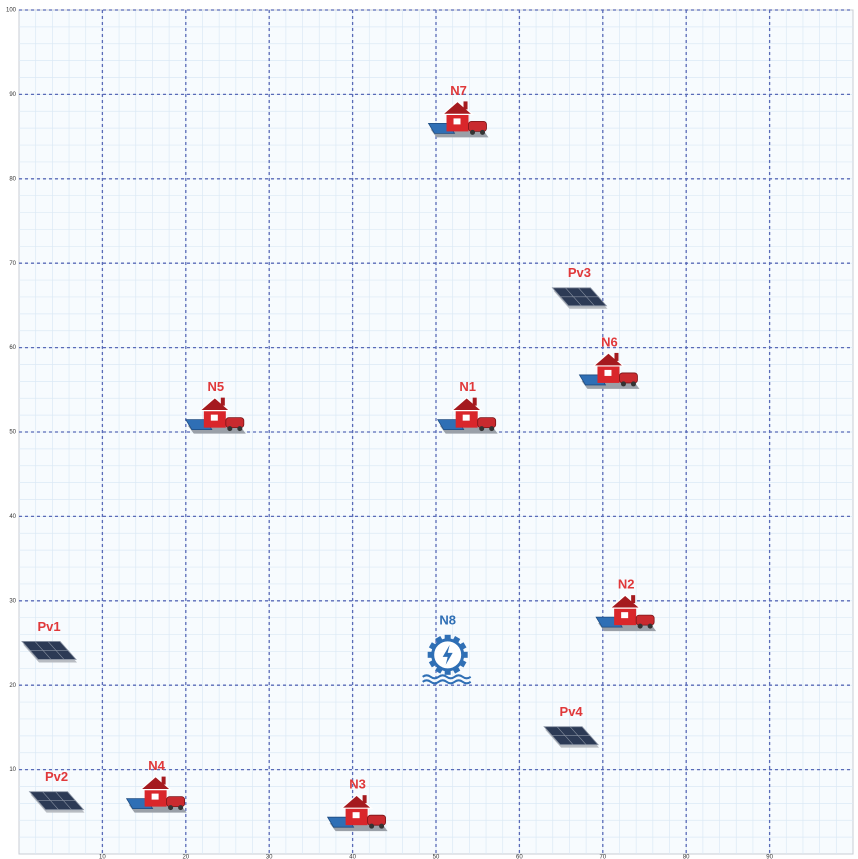  I want to click on node-label: N7, so click(458, 90).